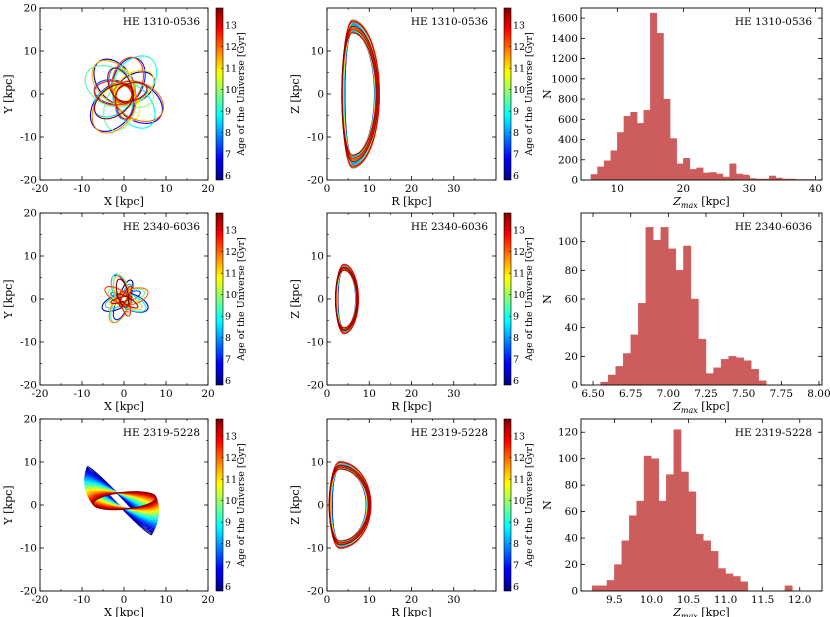 This screenshot has height=617, width=830. Describe the element at coordinates (799, 600) in the screenshot. I see `x-tick-label: 12.0` at that location.